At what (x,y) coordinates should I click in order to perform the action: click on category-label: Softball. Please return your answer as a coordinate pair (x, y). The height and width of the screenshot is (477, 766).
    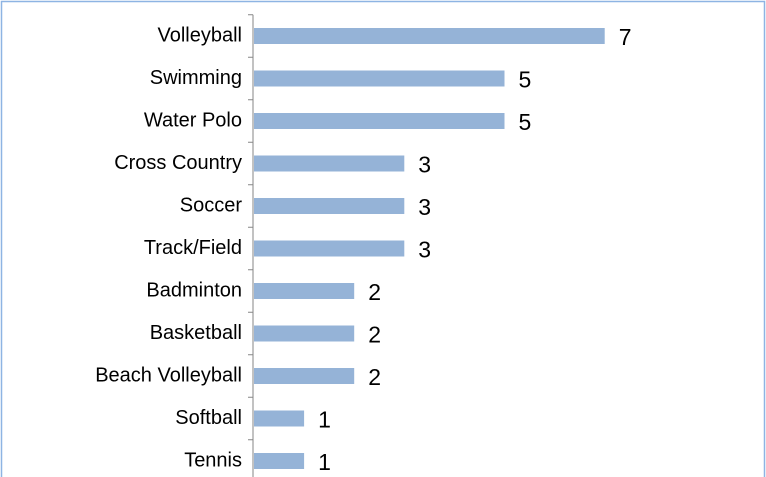
    Looking at the image, I should click on (208, 418).